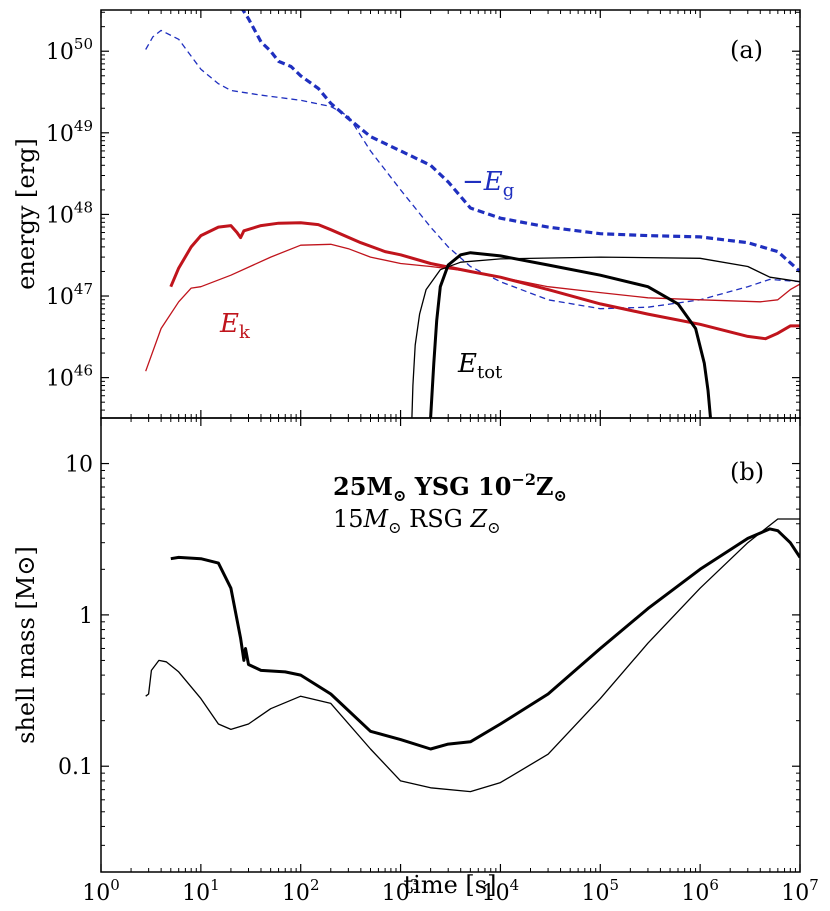 Image resolution: width=830 pixels, height=911 pixels. What do you see at coordinates (401, 891) in the screenshot?
I see `x-tick-label: 10³` at bounding box center [401, 891].